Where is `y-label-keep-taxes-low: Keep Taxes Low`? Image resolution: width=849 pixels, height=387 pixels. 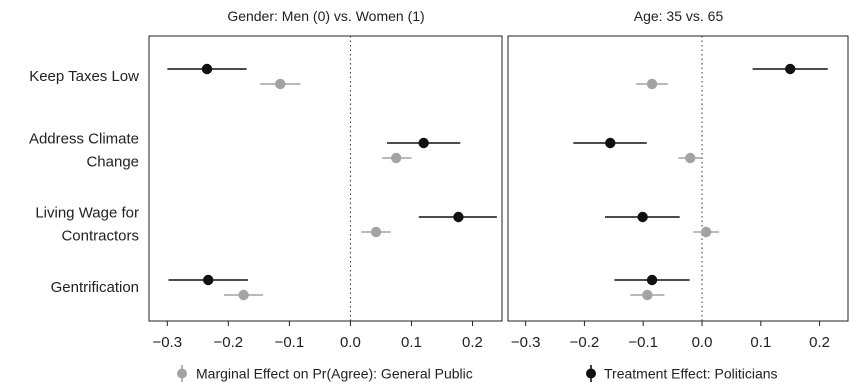
y-label-keep-taxes-low: Keep Taxes Low is located at coordinates (84, 76).